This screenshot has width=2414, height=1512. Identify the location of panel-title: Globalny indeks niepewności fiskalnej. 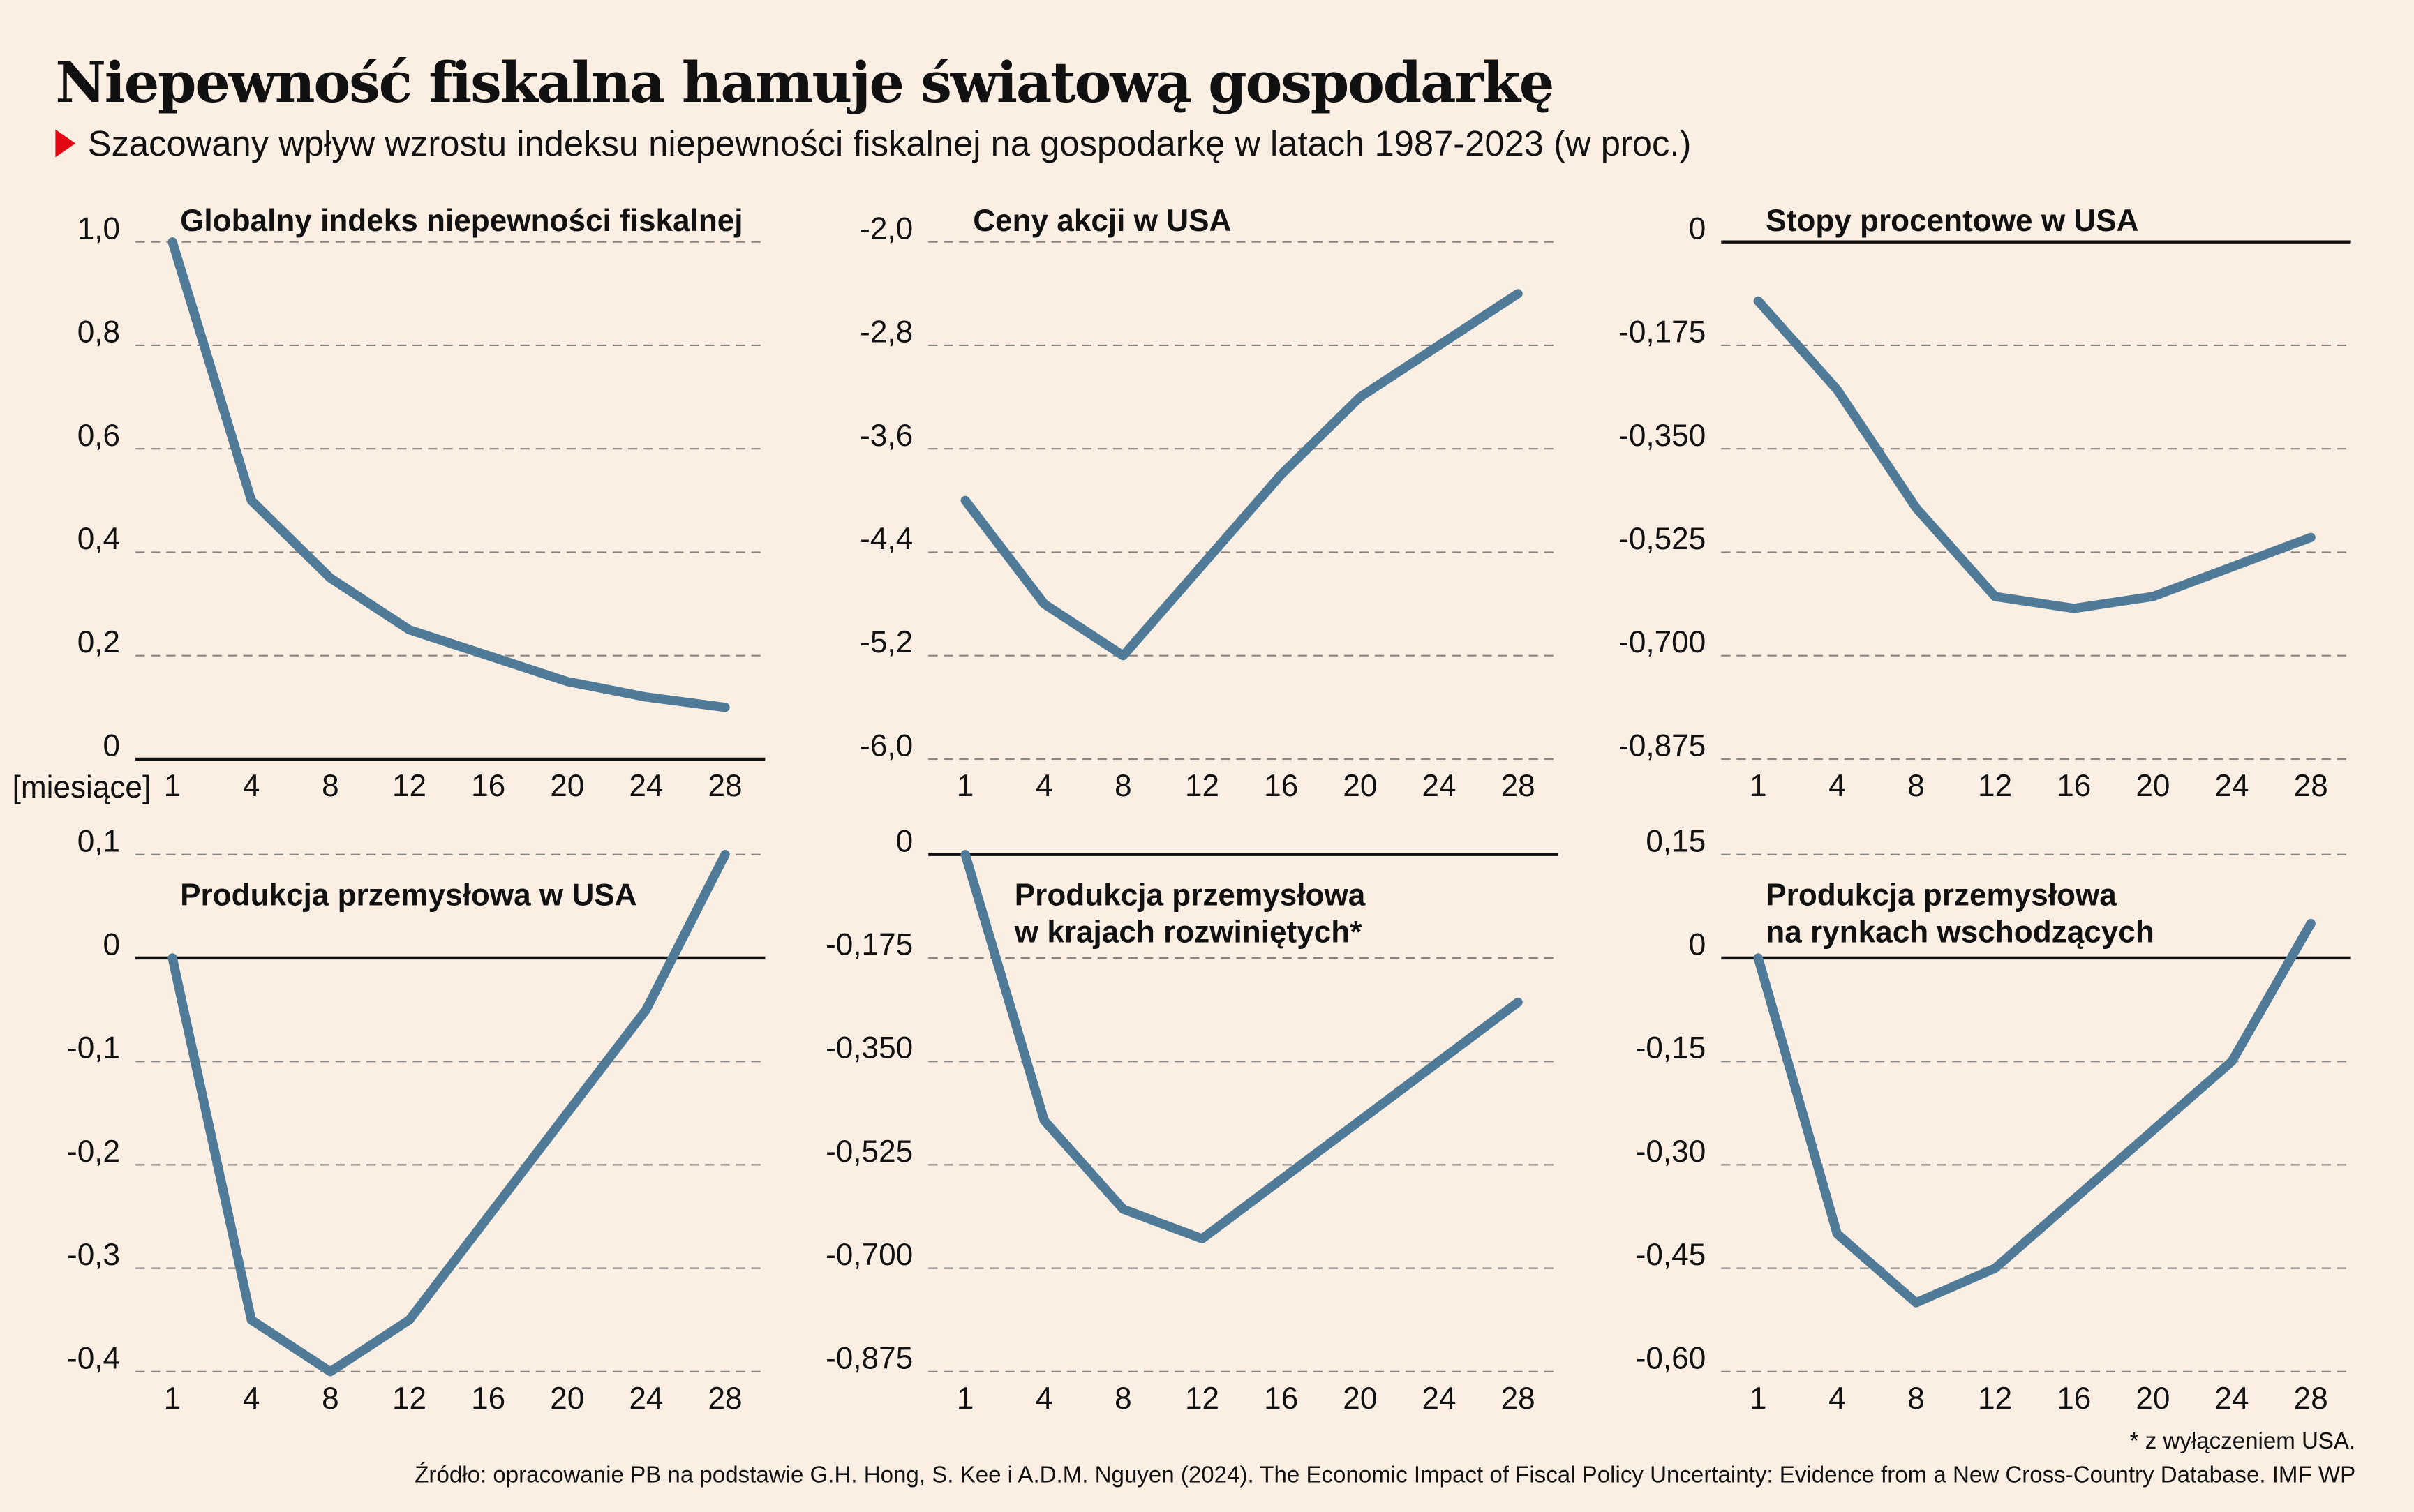
(461, 221).